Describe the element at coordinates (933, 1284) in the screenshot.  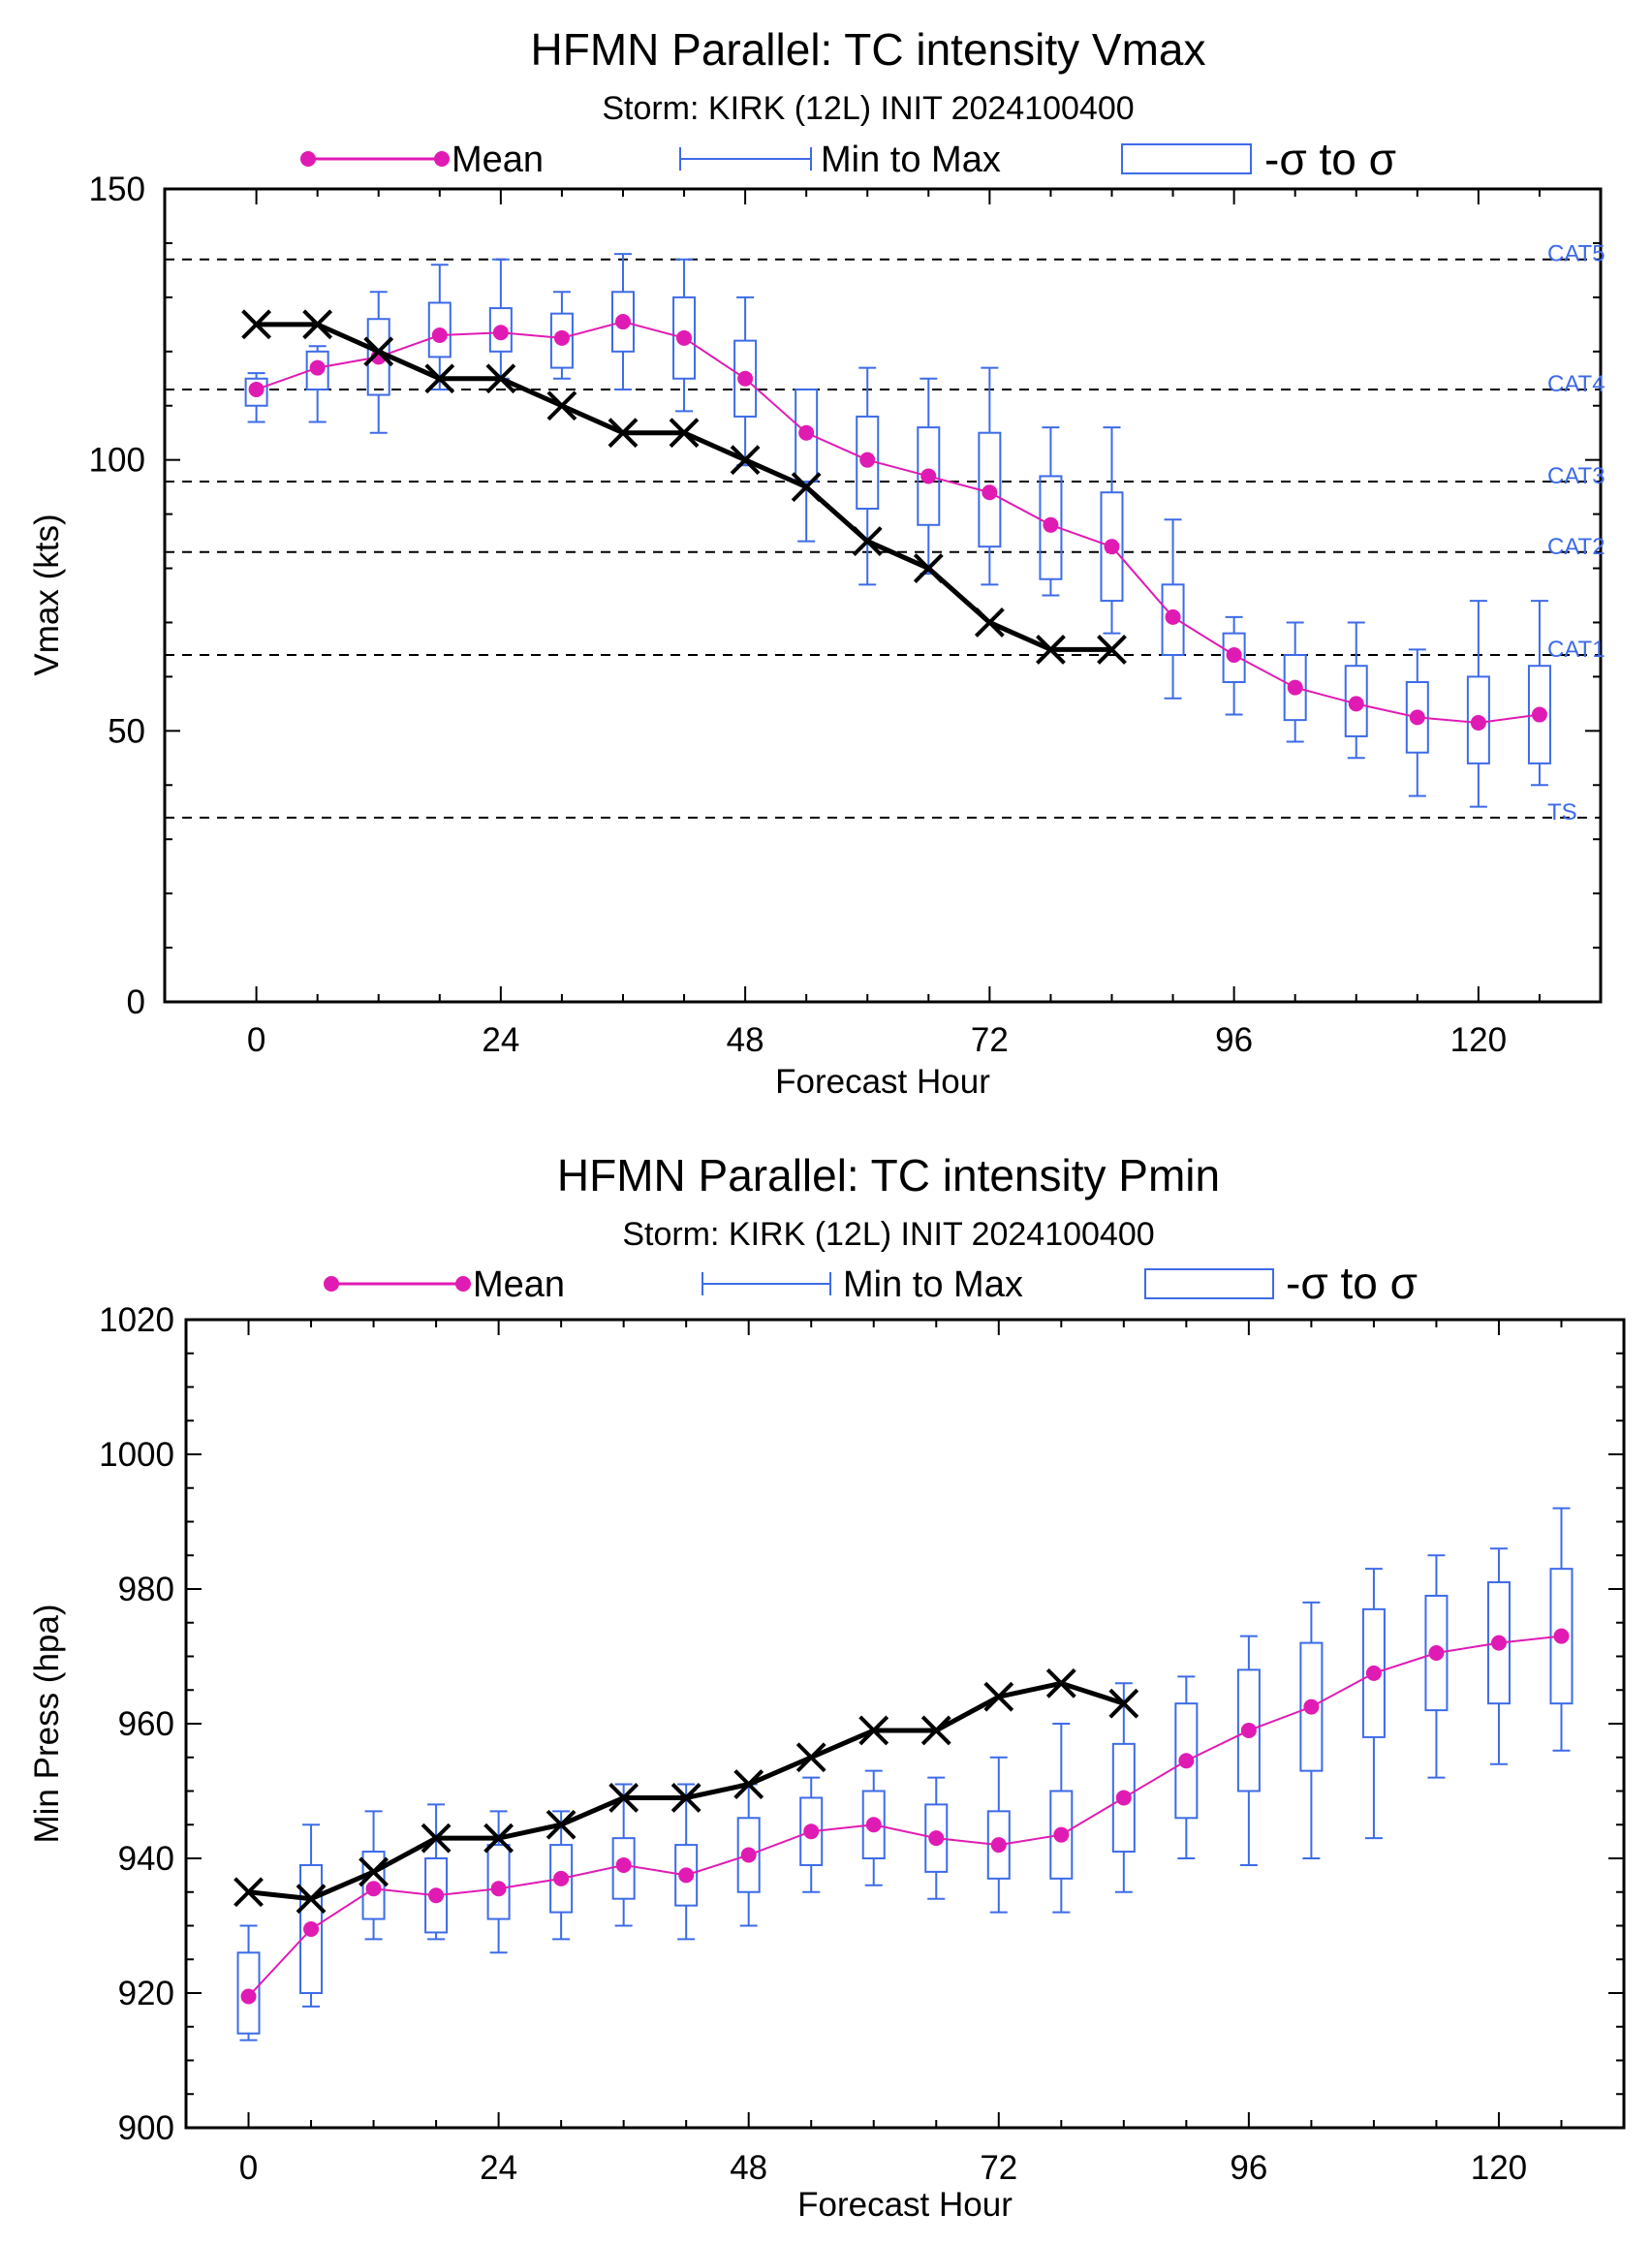
I see `legend-range-label: Min to Max` at that location.